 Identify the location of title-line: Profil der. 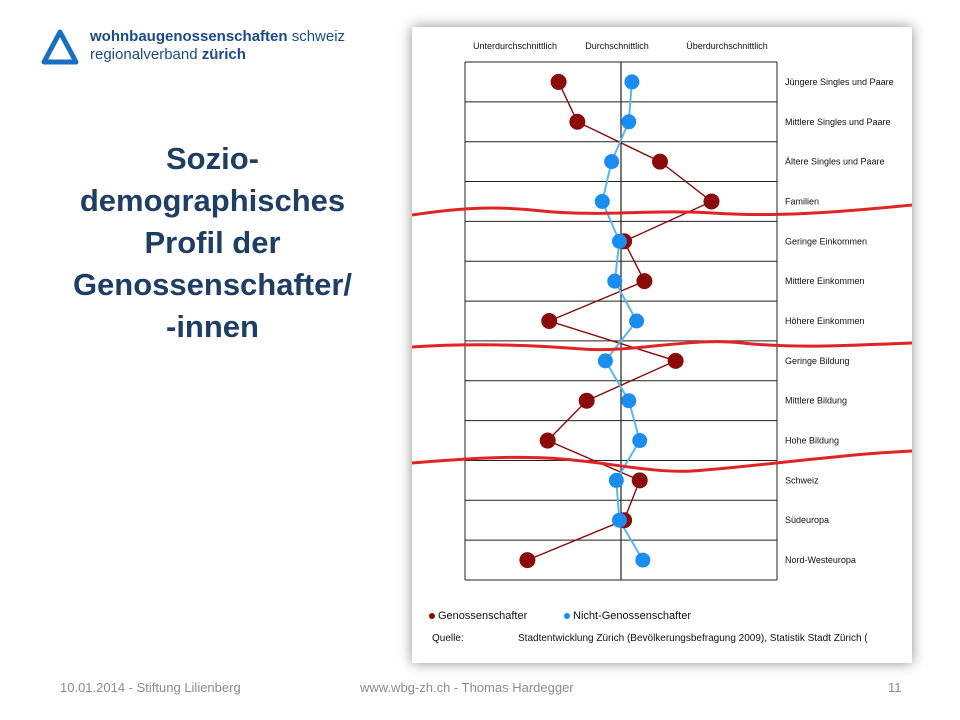
(212, 242).